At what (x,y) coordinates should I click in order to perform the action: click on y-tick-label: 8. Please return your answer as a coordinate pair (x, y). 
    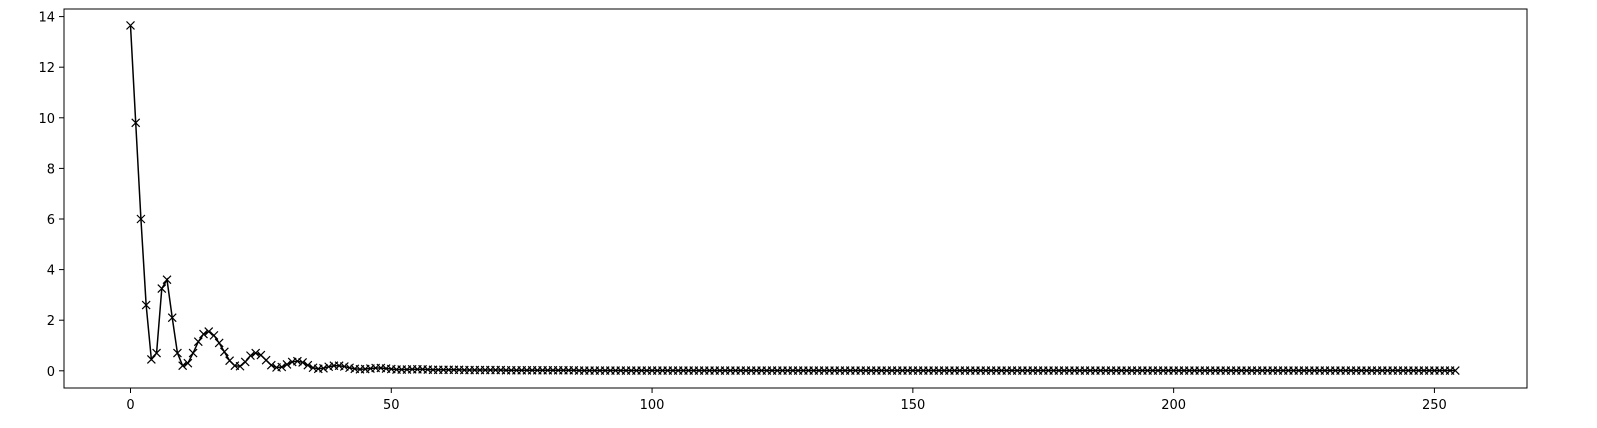
    Looking at the image, I should click on (51, 169).